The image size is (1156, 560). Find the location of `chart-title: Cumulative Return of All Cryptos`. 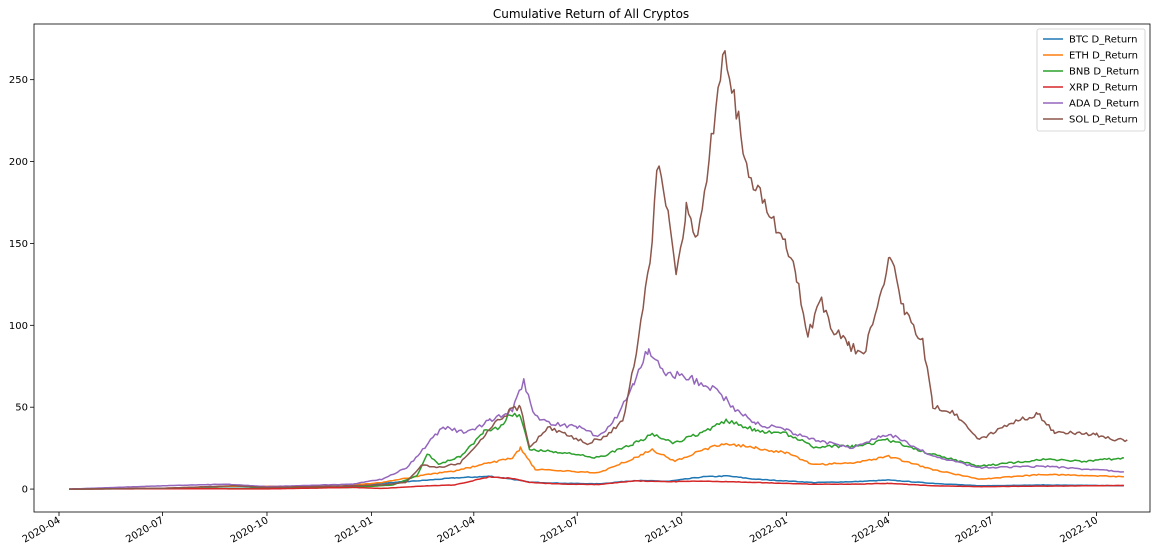

chart-title: Cumulative Return of All Cryptos is located at coordinates (591, 14).